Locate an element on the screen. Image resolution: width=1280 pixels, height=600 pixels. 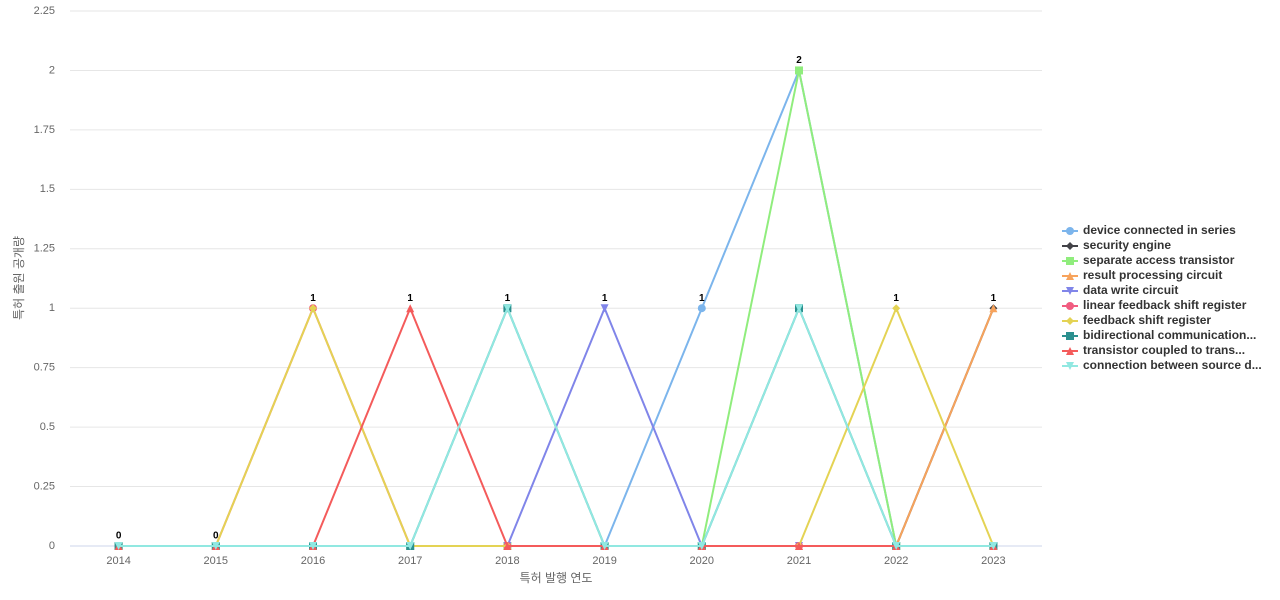
y-tick-label: 0.25 is located at coordinates (44, 486).